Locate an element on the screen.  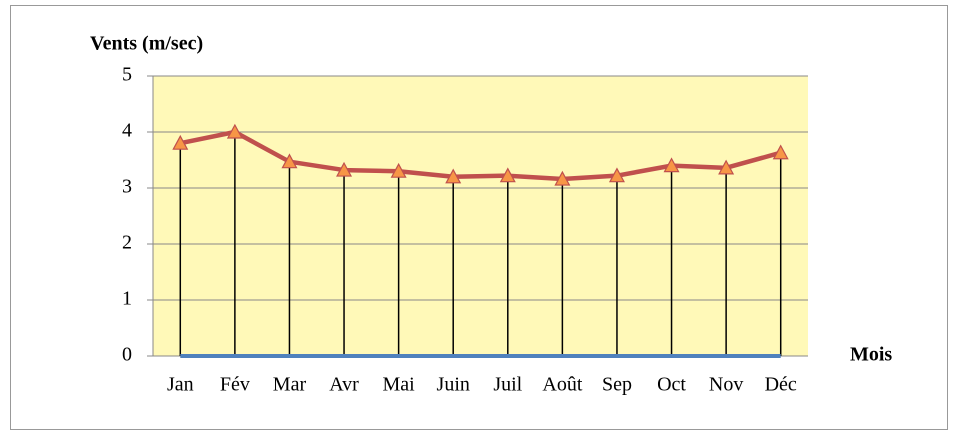
data-line is located at coordinates (480, 155).